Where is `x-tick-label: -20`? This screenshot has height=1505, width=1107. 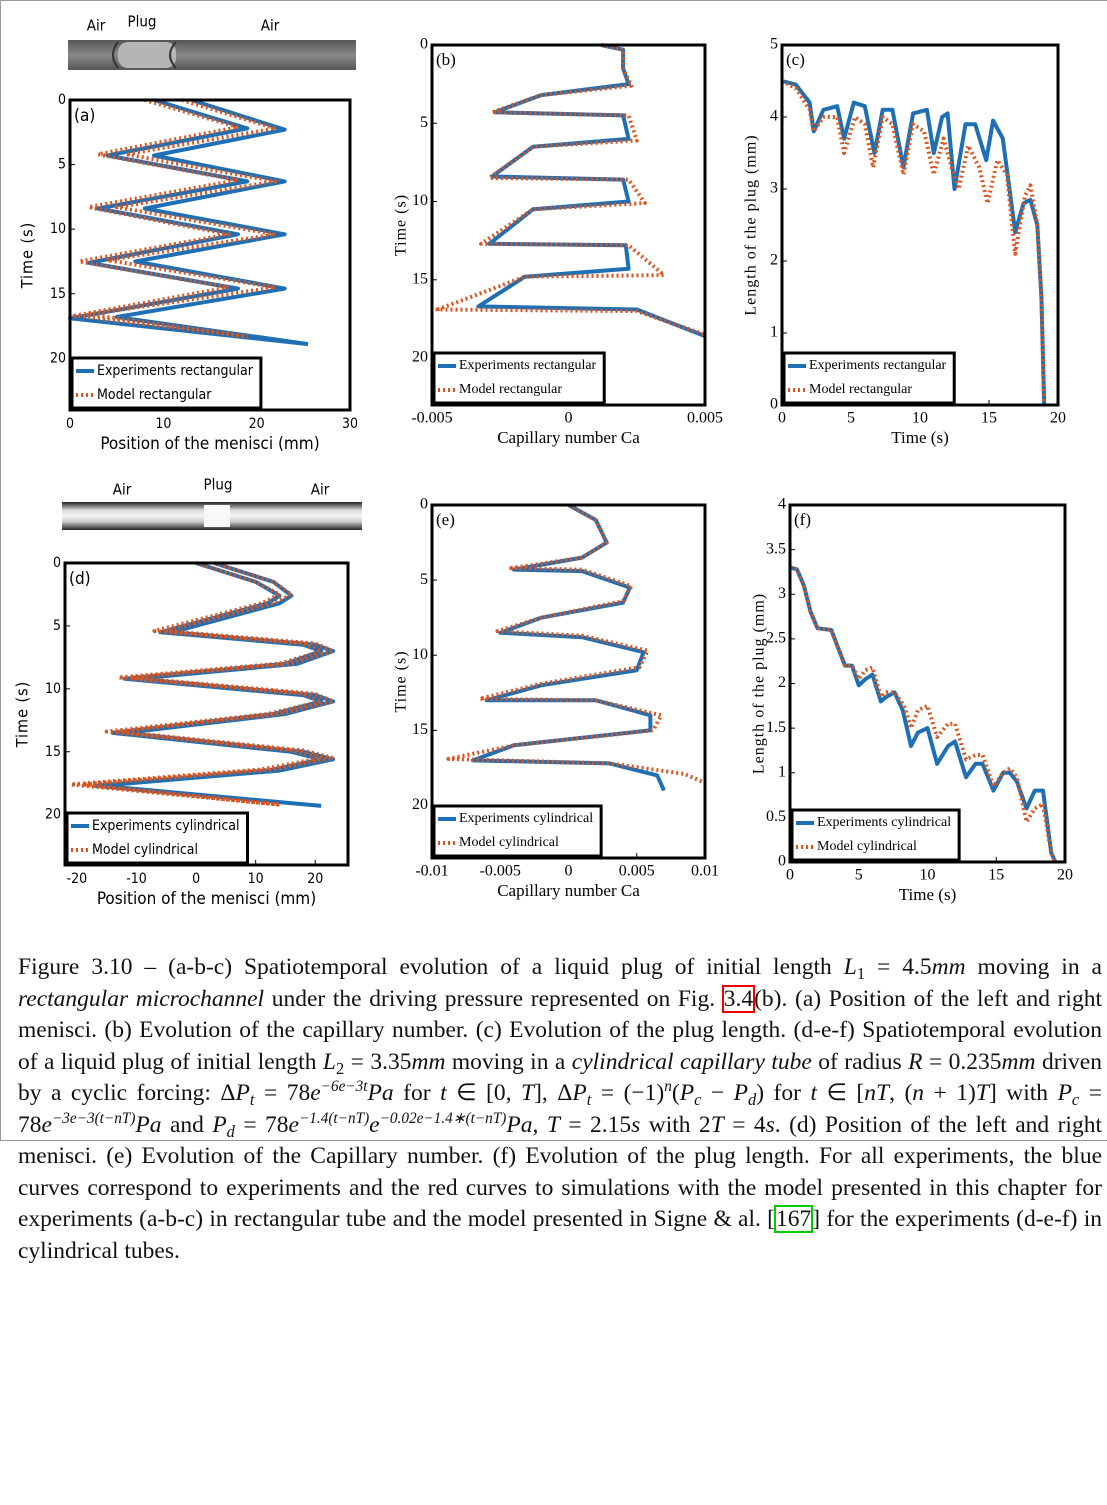
x-tick-label: -20 is located at coordinates (77, 879).